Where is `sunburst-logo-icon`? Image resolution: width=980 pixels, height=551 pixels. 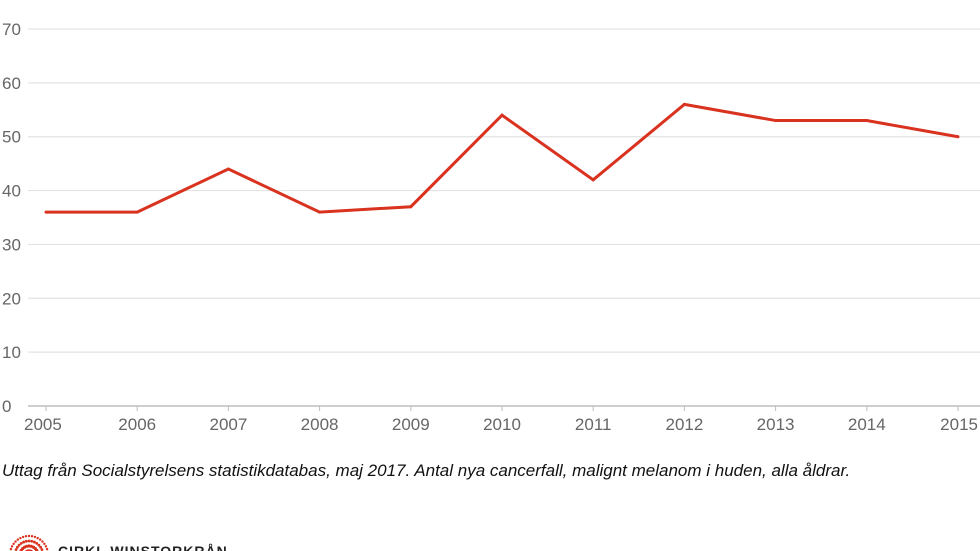
sunburst-logo-icon is located at coordinates (29, 542).